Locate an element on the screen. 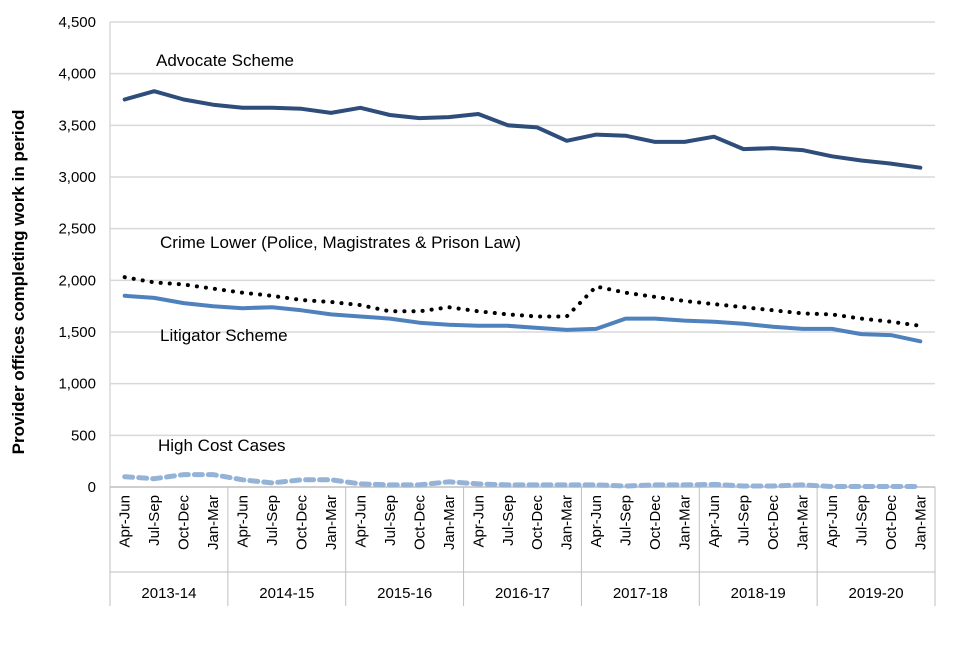 This screenshot has width=960, height=645. advocate-scheme-line is located at coordinates (523, 129).